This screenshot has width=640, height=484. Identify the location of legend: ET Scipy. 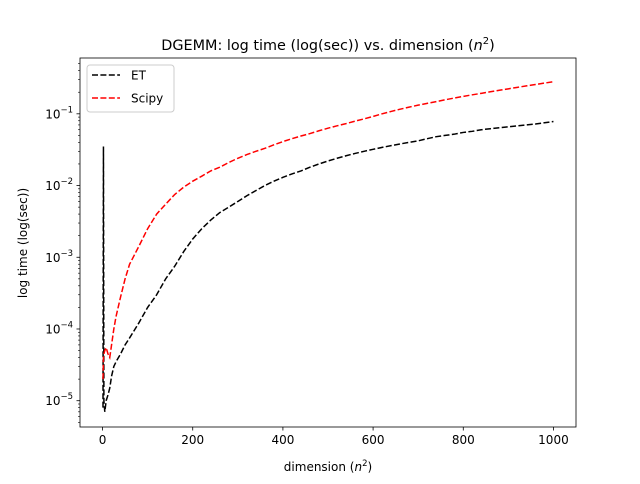
(130, 88).